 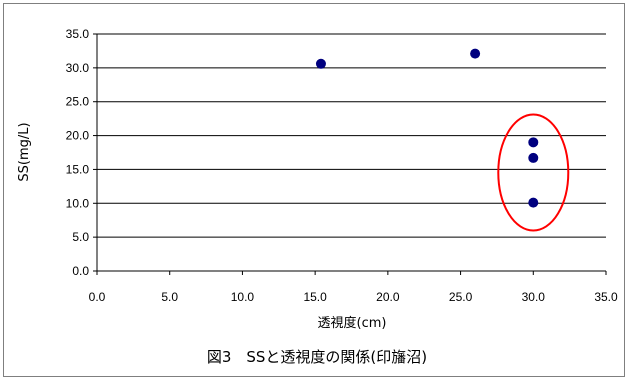 What do you see at coordinates (78, 169) in the screenshot?
I see `y-tick-label: 15.0` at bounding box center [78, 169].